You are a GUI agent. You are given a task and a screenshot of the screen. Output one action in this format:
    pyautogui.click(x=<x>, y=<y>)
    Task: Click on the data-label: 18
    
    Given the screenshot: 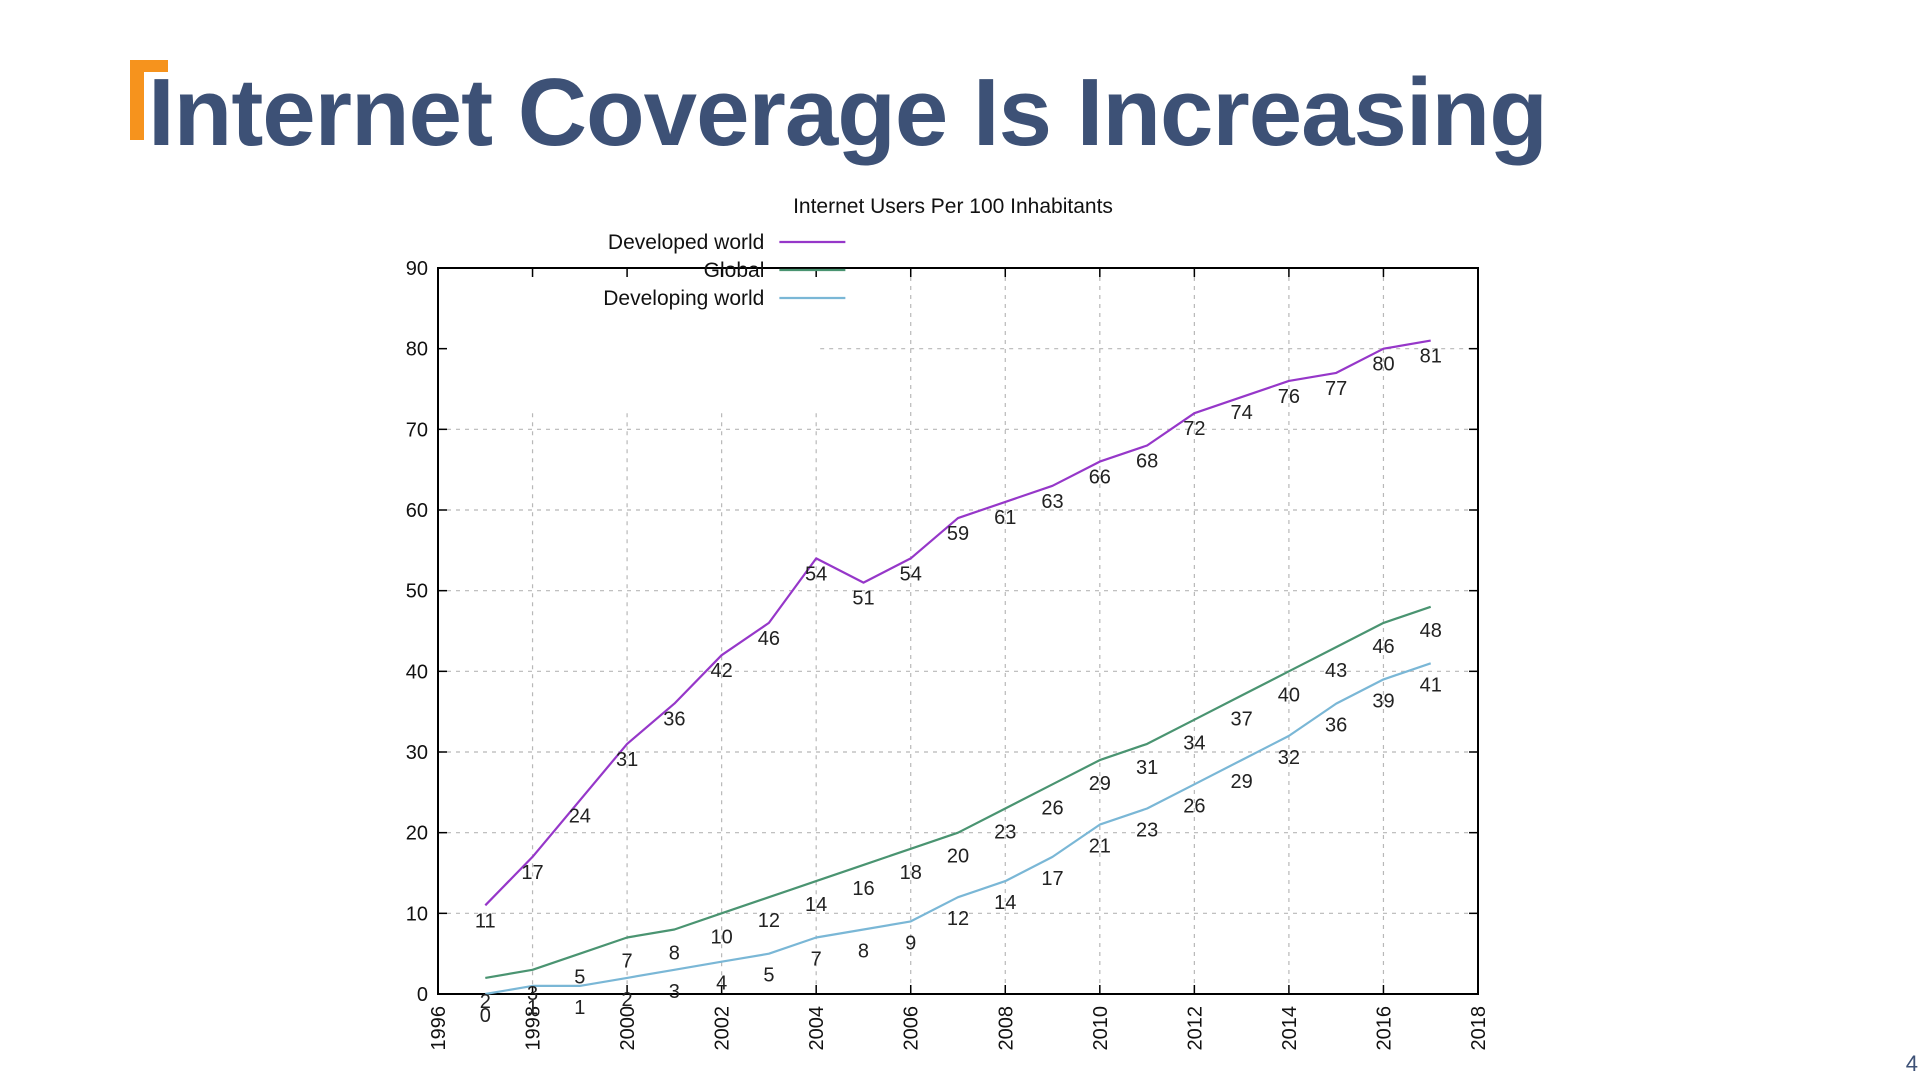 What is the action you would take?
    pyautogui.click(x=911, y=873)
    